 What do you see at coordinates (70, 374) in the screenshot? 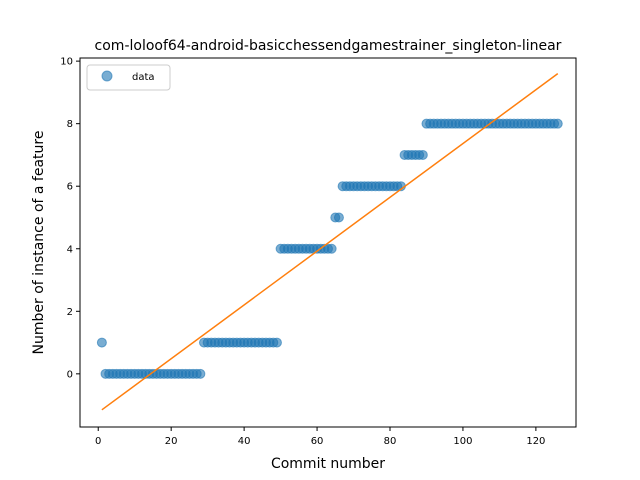
I see `y-tick-label: 0` at bounding box center [70, 374].